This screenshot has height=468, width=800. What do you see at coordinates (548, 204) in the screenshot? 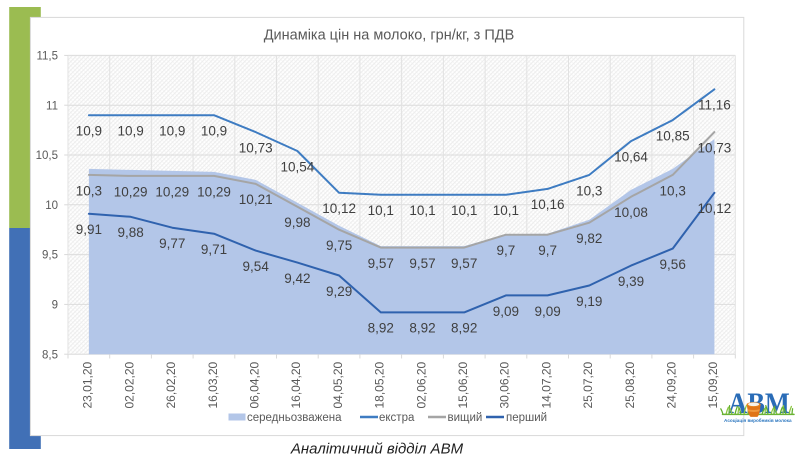
I see `svg-text: 10,16` at bounding box center [548, 204].